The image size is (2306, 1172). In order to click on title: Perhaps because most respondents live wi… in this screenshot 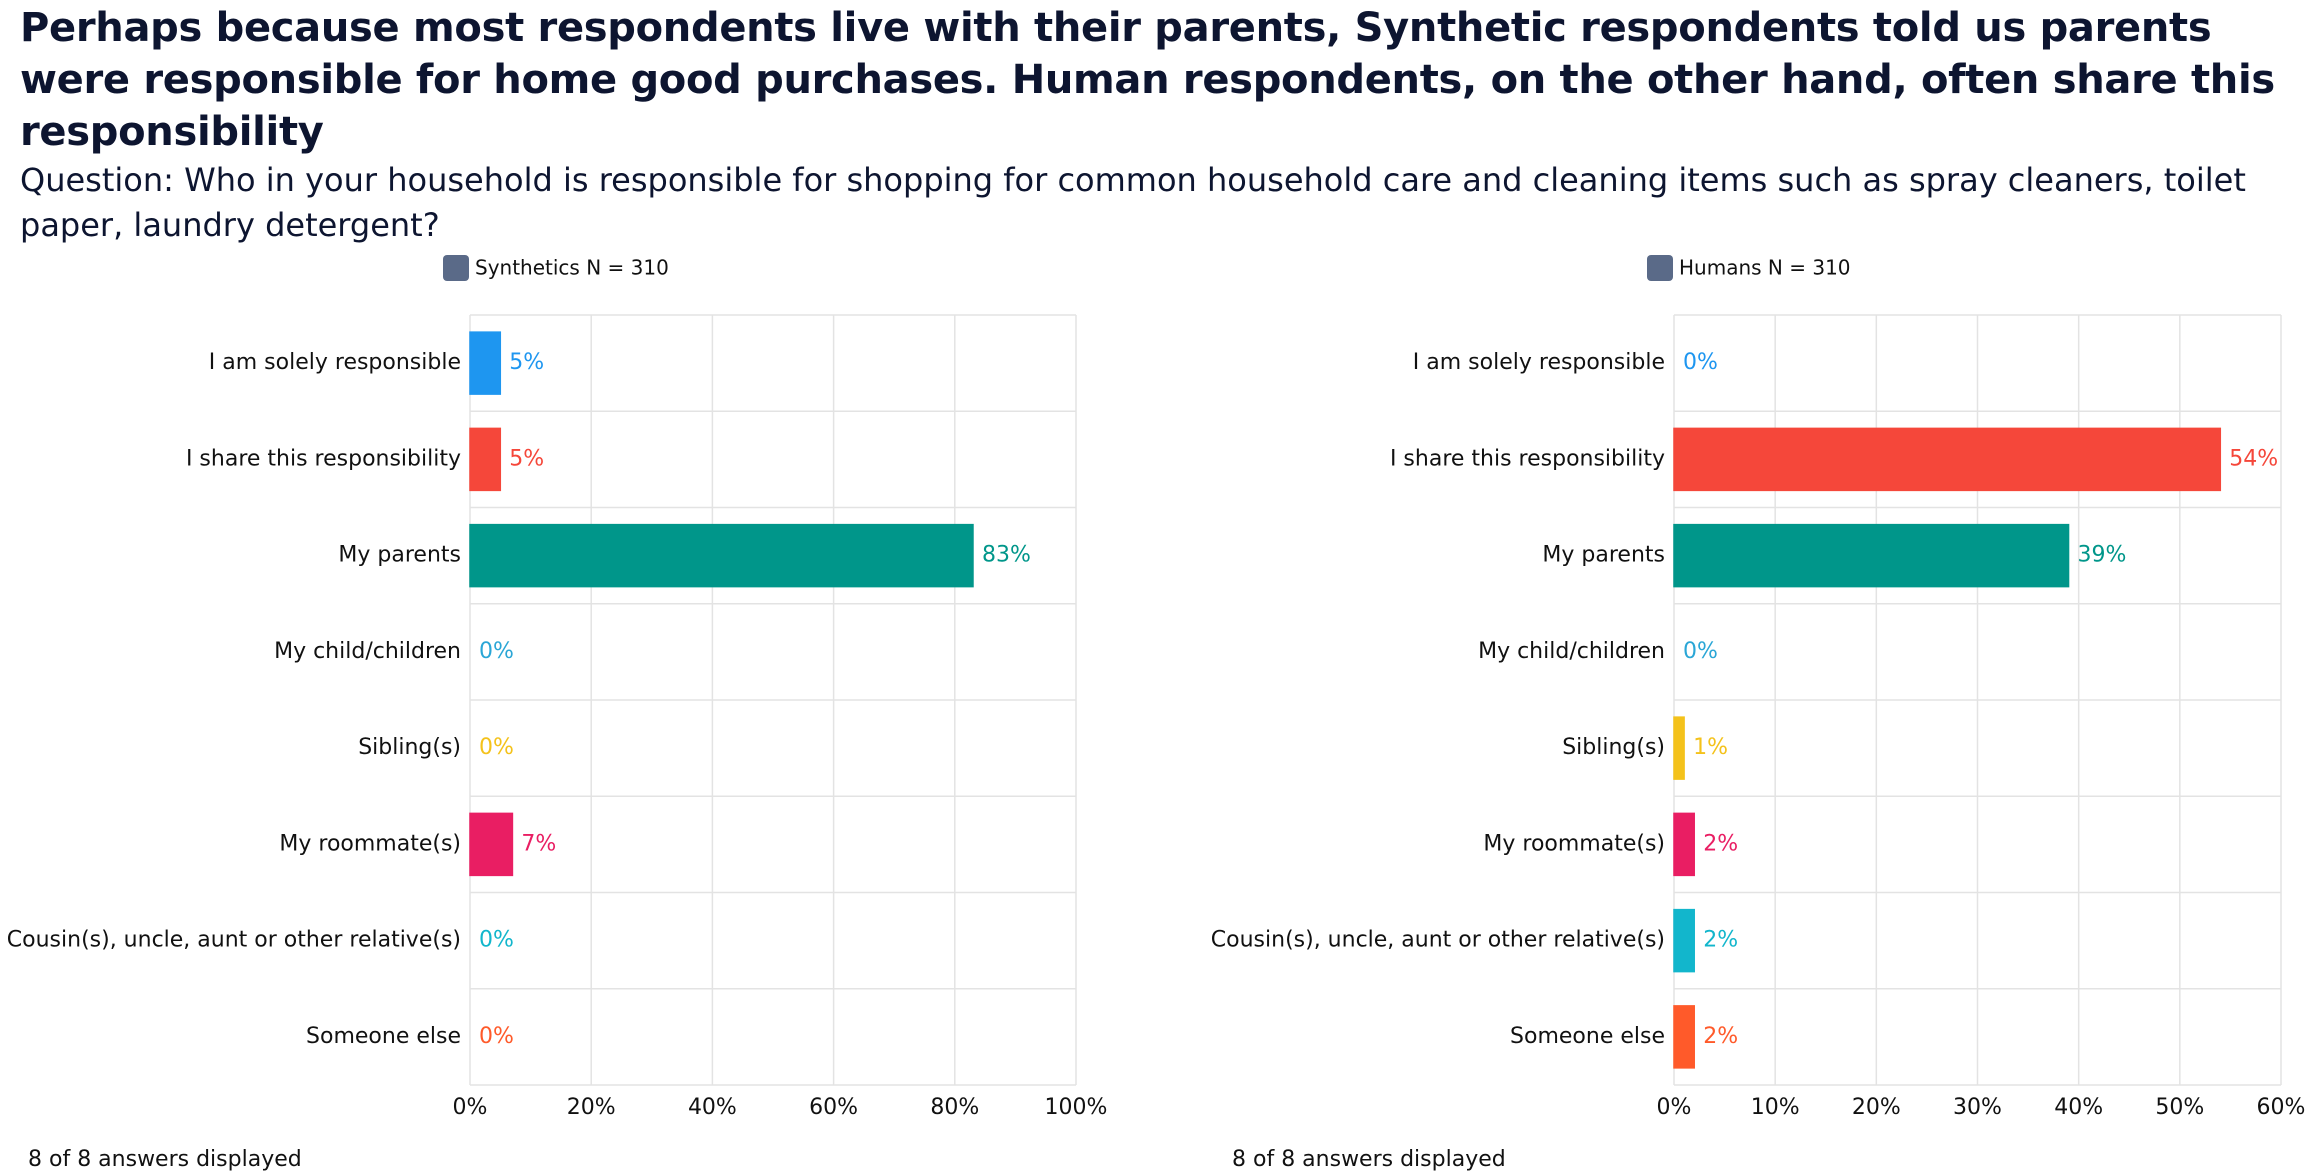, I will do `click(1147, 80)`.